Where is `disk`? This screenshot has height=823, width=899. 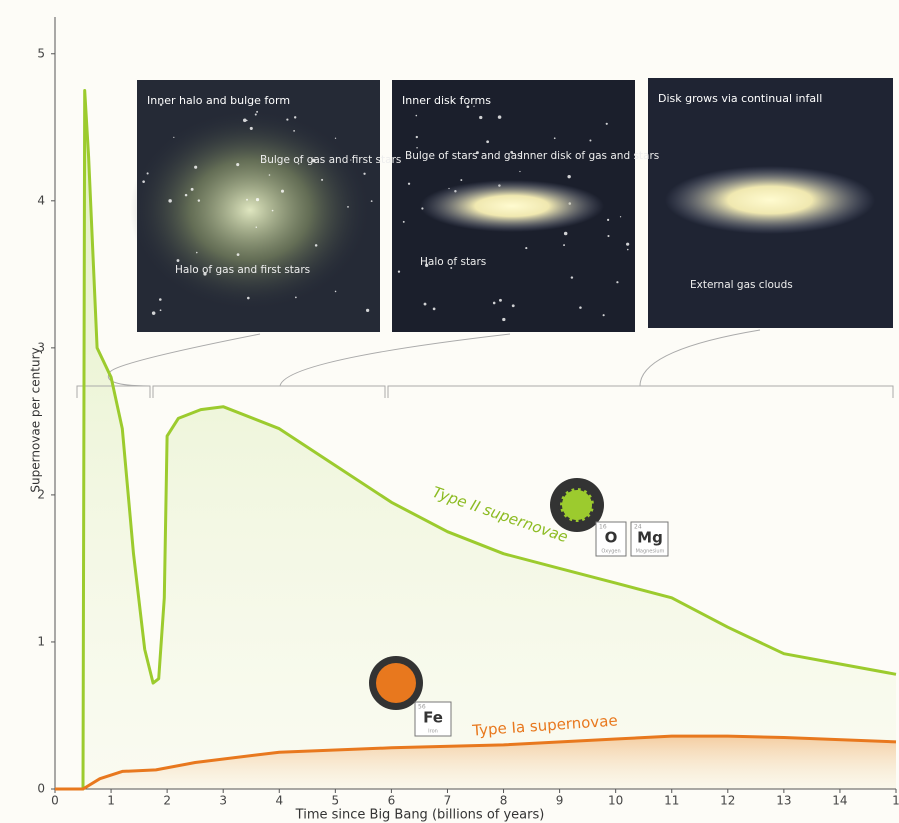
disk is located at coordinates (512, 206).